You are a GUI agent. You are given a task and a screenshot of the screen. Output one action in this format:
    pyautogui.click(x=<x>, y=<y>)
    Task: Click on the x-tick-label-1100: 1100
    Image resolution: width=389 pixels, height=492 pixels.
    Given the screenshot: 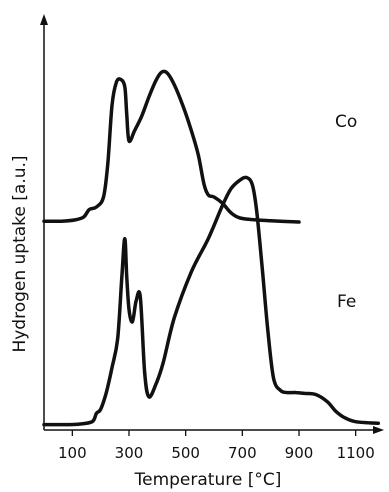 What is the action you would take?
    pyautogui.click(x=356, y=453)
    